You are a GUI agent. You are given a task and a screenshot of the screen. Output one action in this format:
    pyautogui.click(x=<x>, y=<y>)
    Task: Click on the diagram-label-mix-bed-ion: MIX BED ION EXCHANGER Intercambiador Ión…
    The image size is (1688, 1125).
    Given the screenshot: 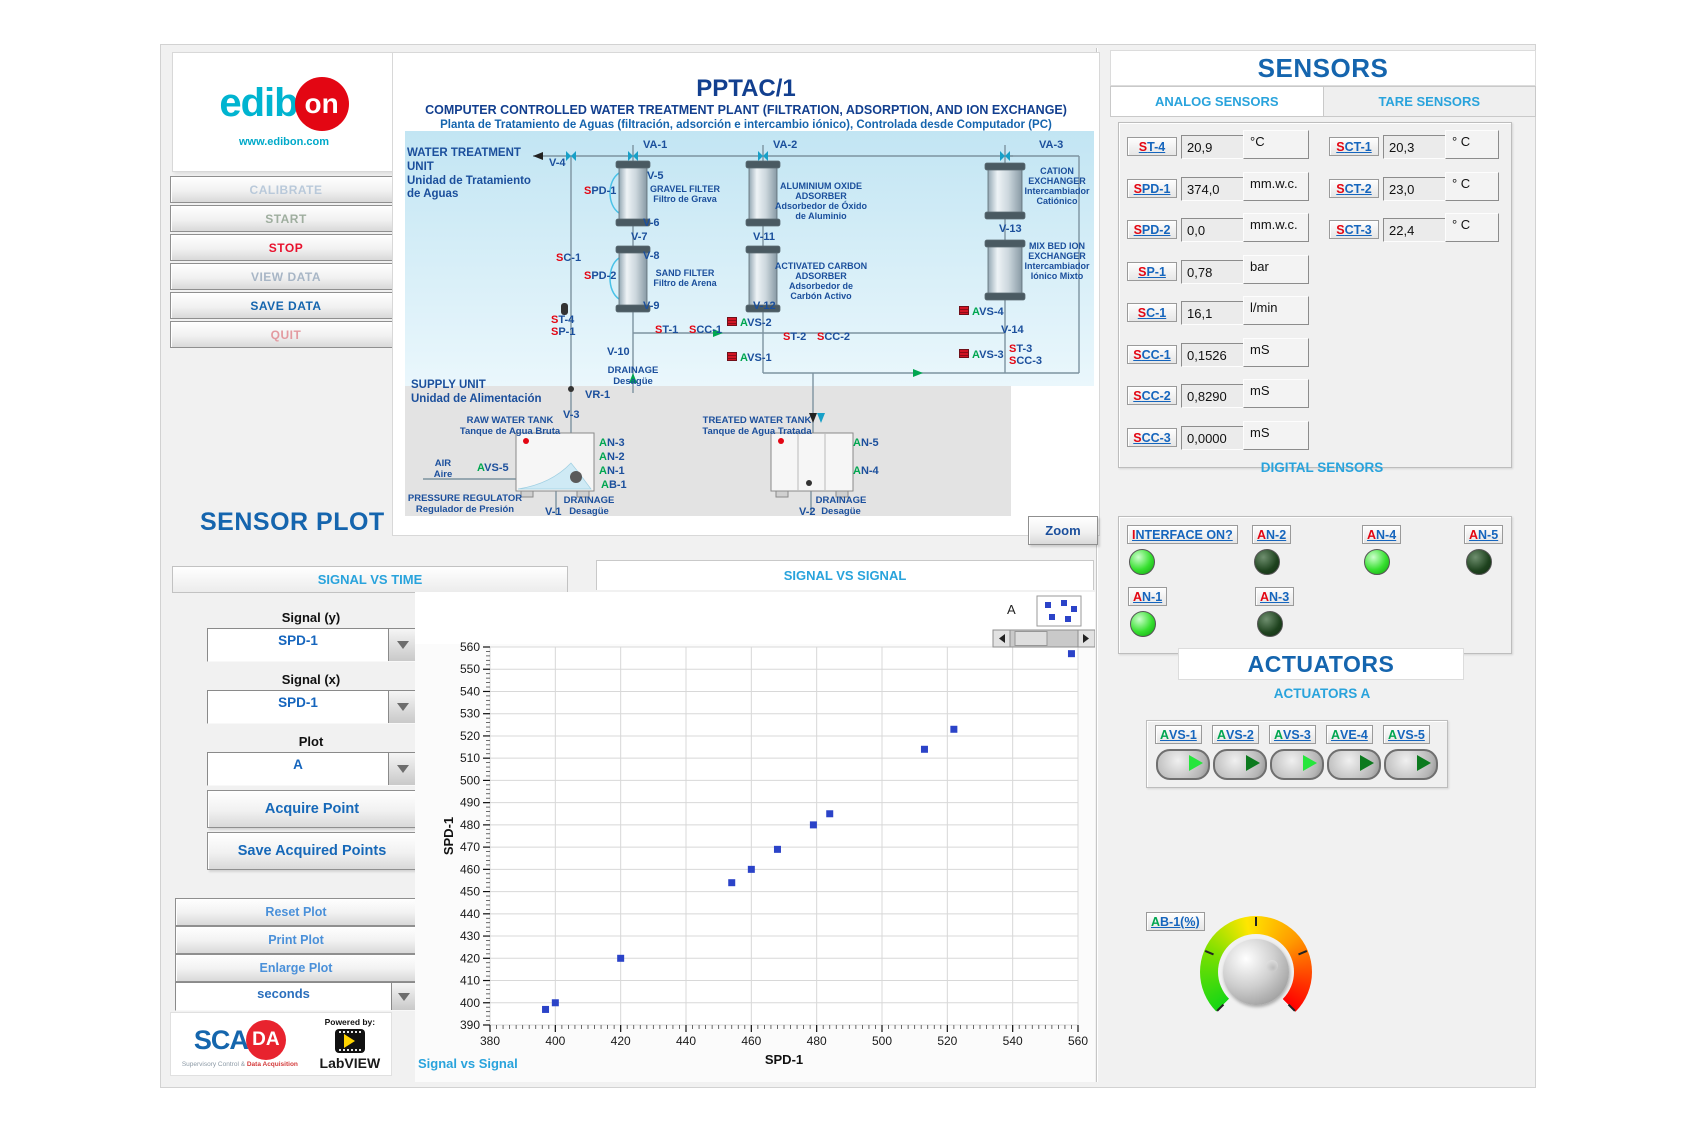 What is the action you would take?
    pyautogui.click(x=1057, y=261)
    